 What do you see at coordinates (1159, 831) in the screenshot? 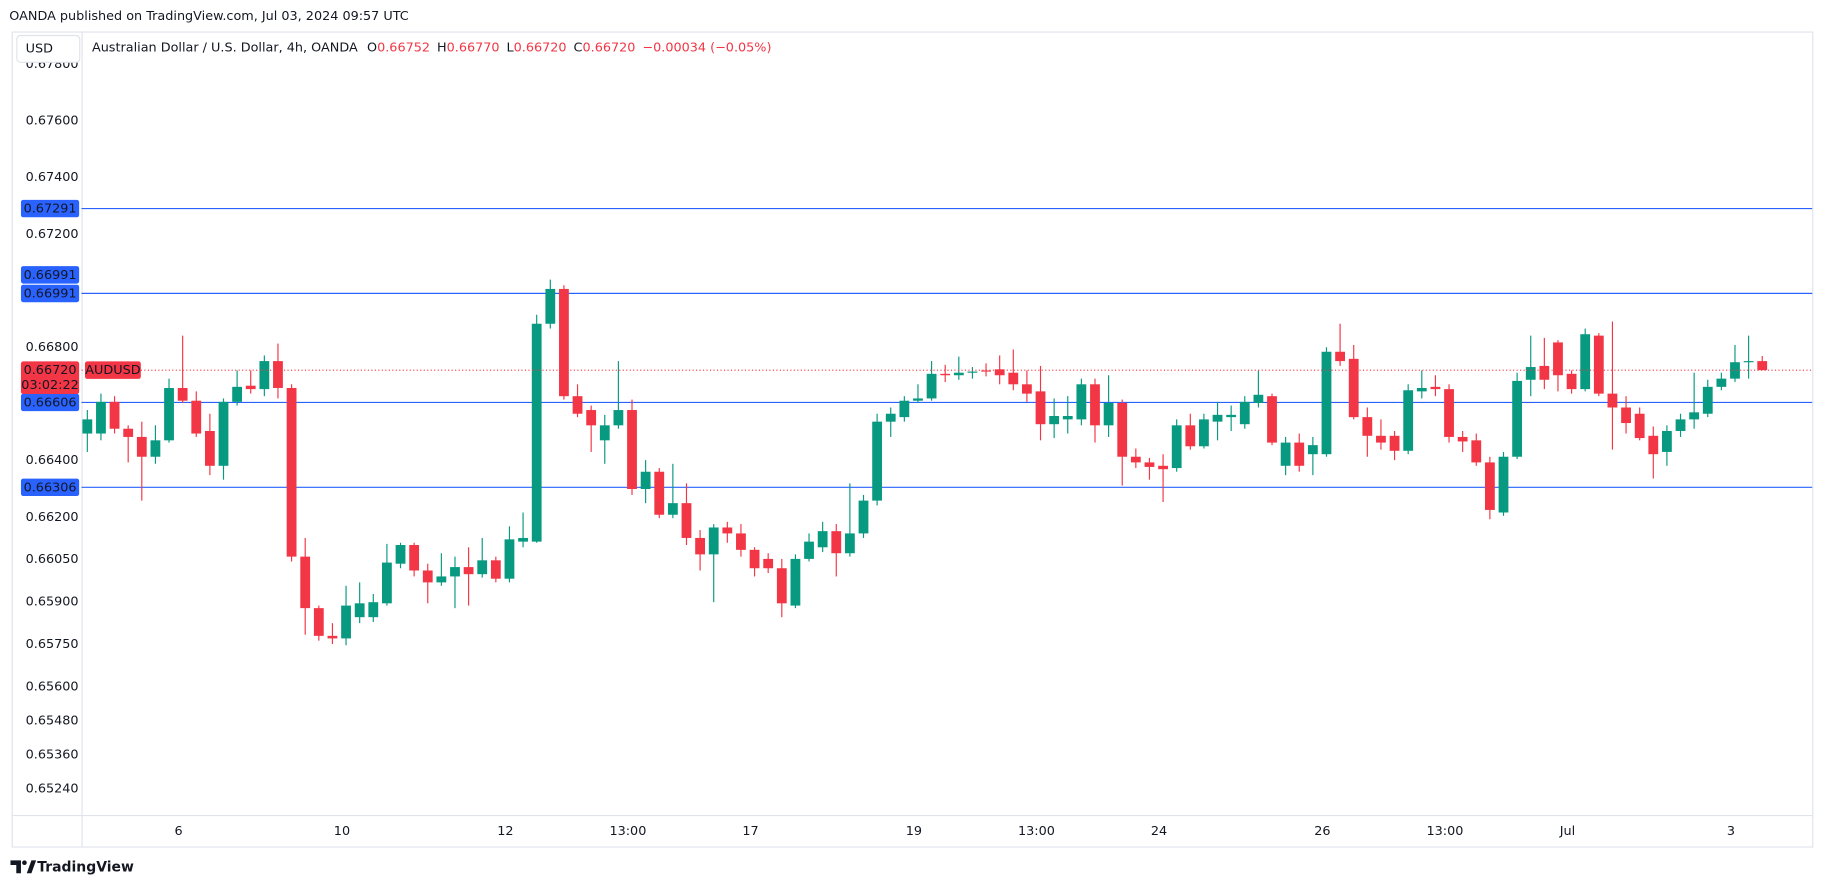
I see `x-tick-label: 24` at bounding box center [1159, 831].